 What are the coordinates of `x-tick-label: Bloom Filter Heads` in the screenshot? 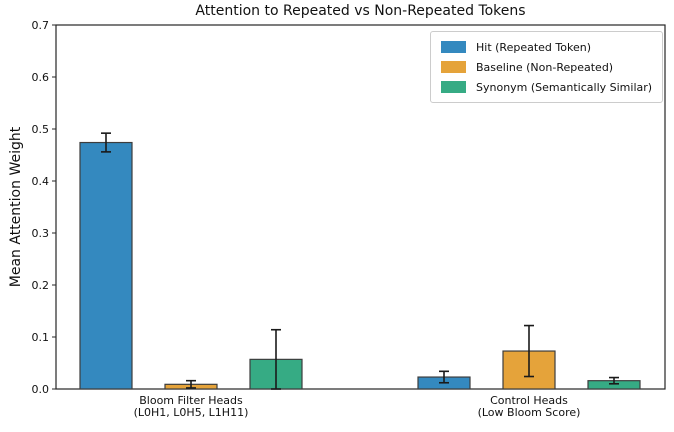 It's located at (191, 400).